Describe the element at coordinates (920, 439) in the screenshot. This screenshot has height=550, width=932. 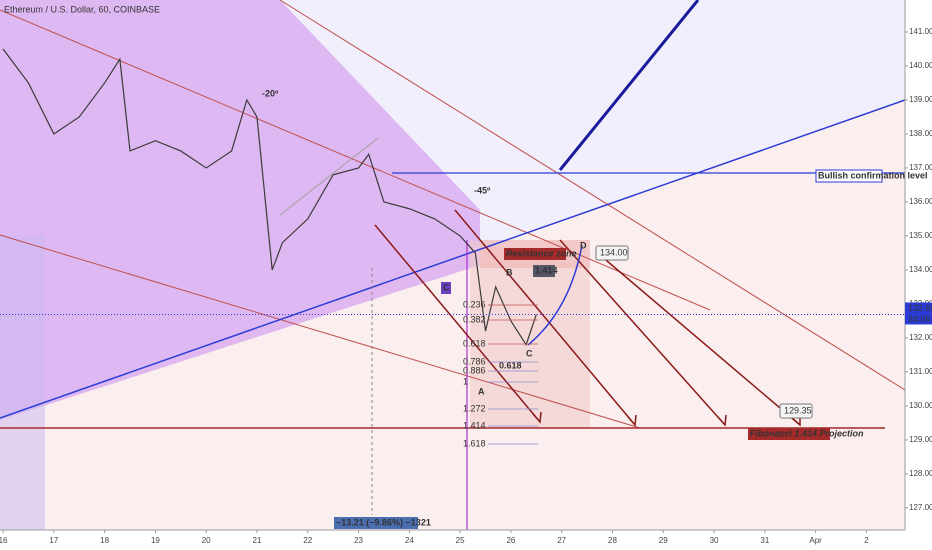
I see `y-tick-label: 129.00` at that location.